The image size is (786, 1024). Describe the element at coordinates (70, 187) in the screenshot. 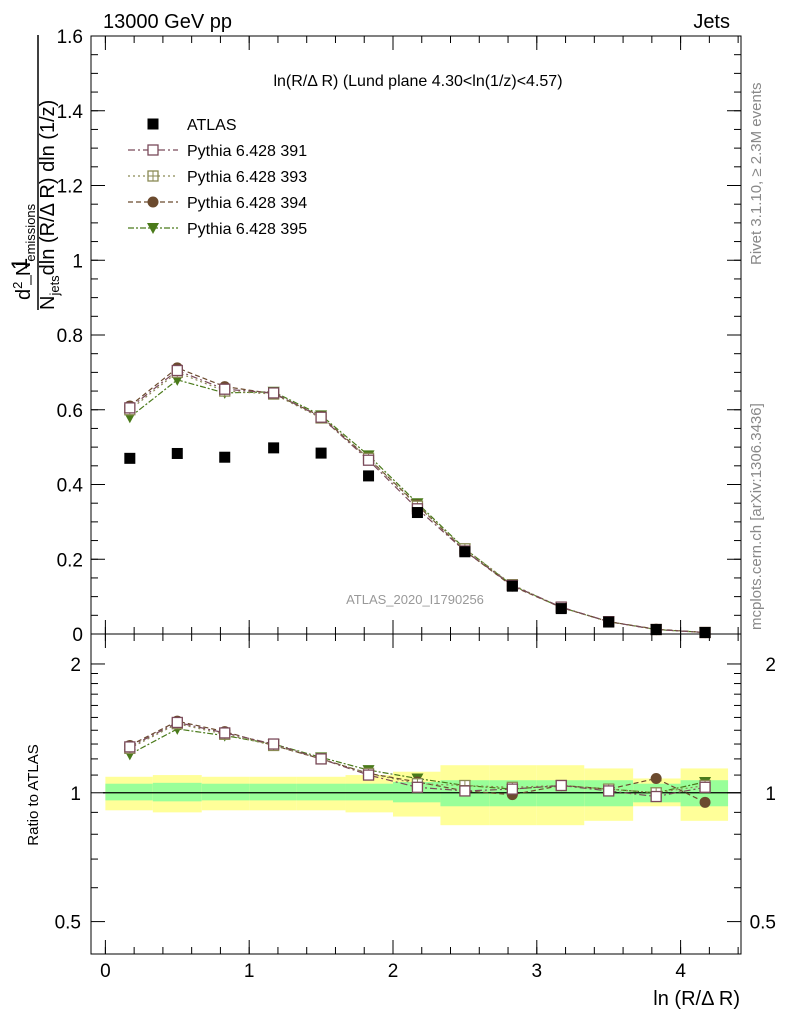

I see `main-ytick-label: 1.2` at that location.